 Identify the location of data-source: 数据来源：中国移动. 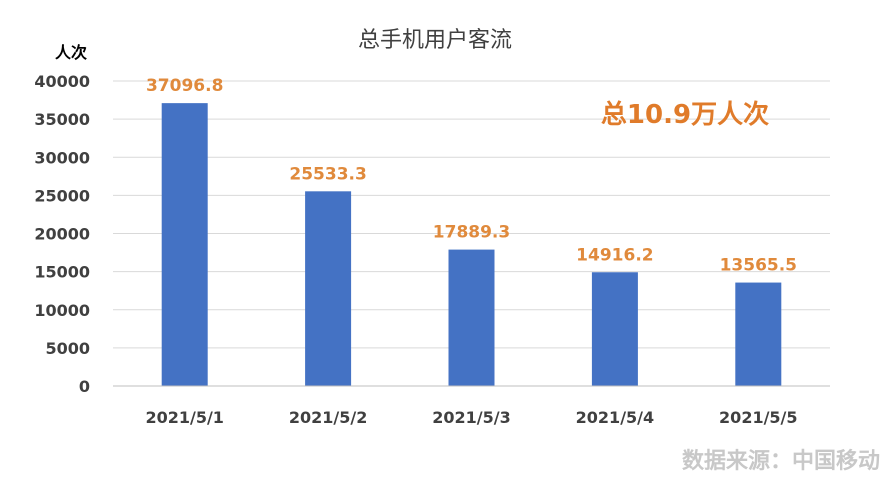
(781, 461).